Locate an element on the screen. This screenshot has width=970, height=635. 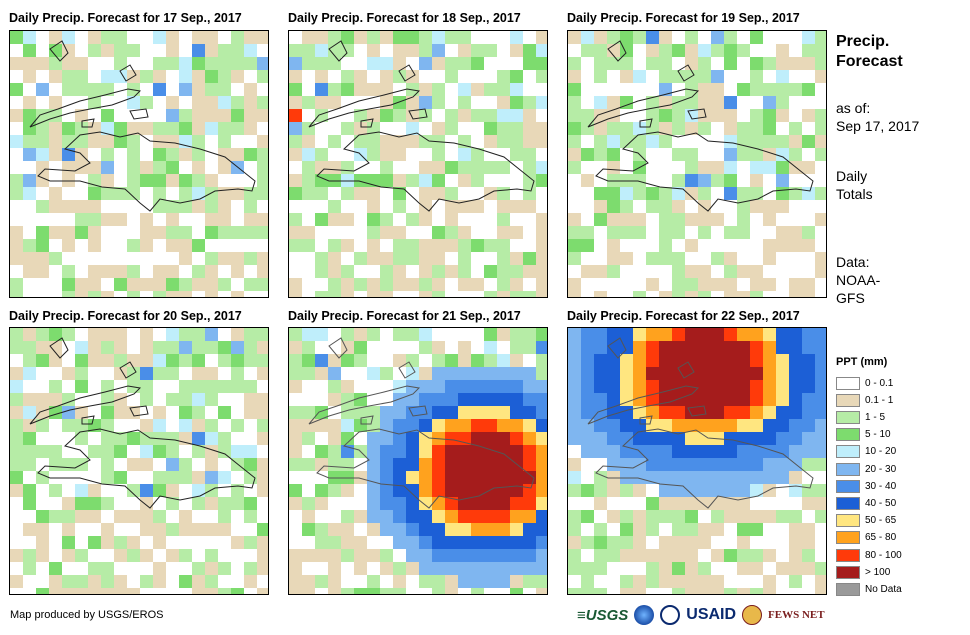
legend-label: 80 - 100 is located at coordinates (883, 555).